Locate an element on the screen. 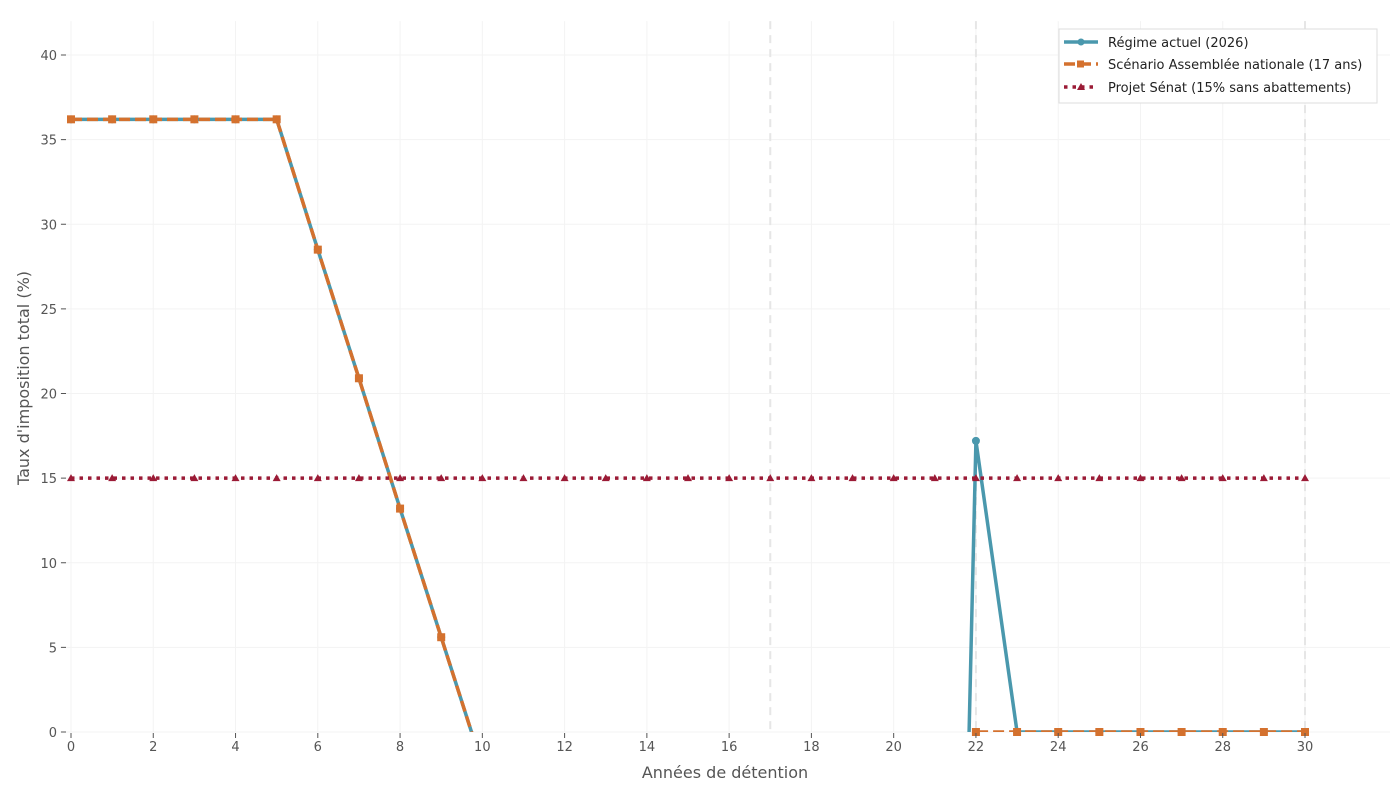 The width and height of the screenshot is (1400, 800). y-axis: 0 5 10 15 20 25 30 35 40 is located at coordinates (53, 395).